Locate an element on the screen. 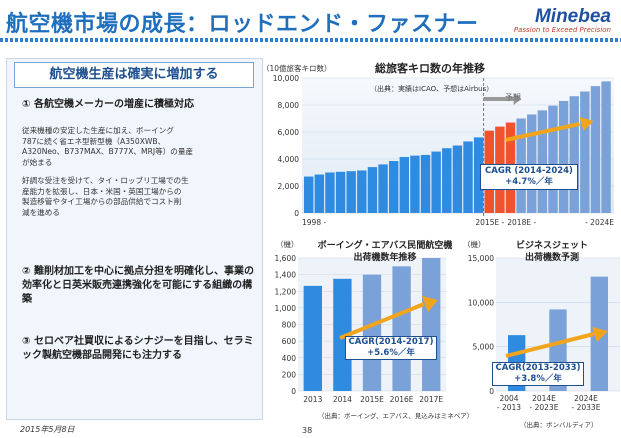 The image size is (621, 438). chart3-cagr-box: CAGR(2013-2033) +3.8%／年 is located at coordinates (538, 374).